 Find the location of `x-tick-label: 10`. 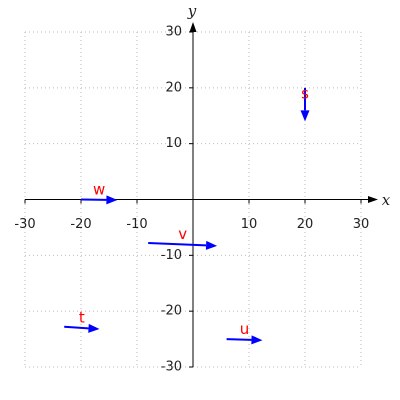

x-tick-label: 10 is located at coordinates (249, 224).